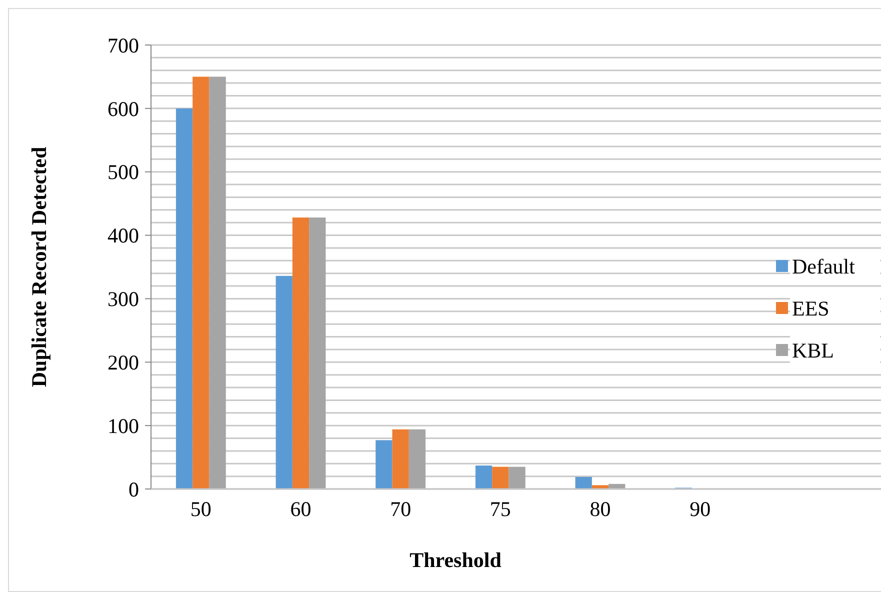 Image resolution: width=881 pixels, height=592 pixels. Describe the element at coordinates (301, 509) in the screenshot. I see `x-tick-label: 60` at that location.